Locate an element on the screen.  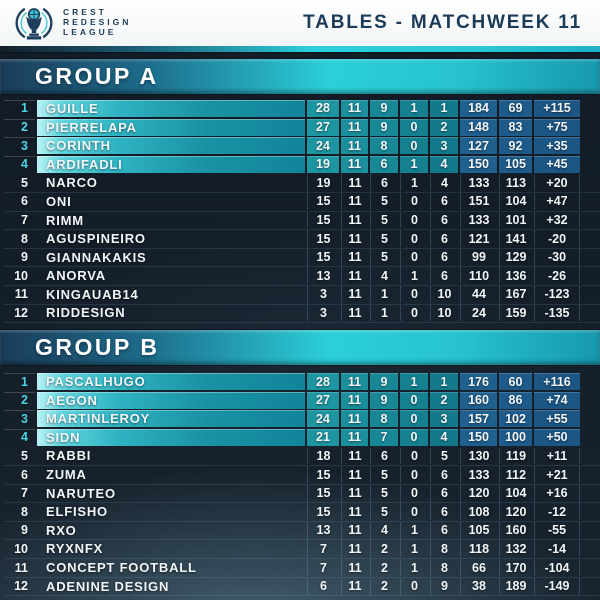
goals-against-cell: 136 is located at coordinates (515, 276).